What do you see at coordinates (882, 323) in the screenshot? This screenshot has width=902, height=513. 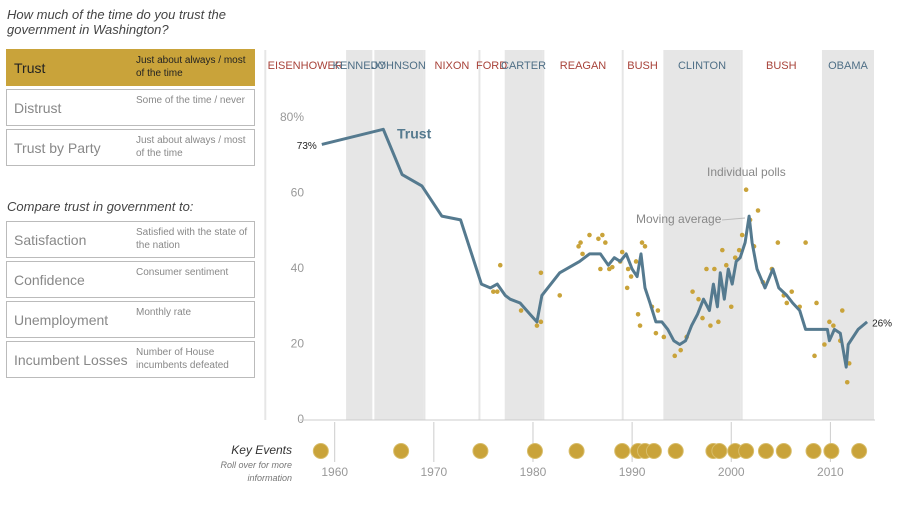 I see `value-label: 26%` at bounding box center [882, 323].